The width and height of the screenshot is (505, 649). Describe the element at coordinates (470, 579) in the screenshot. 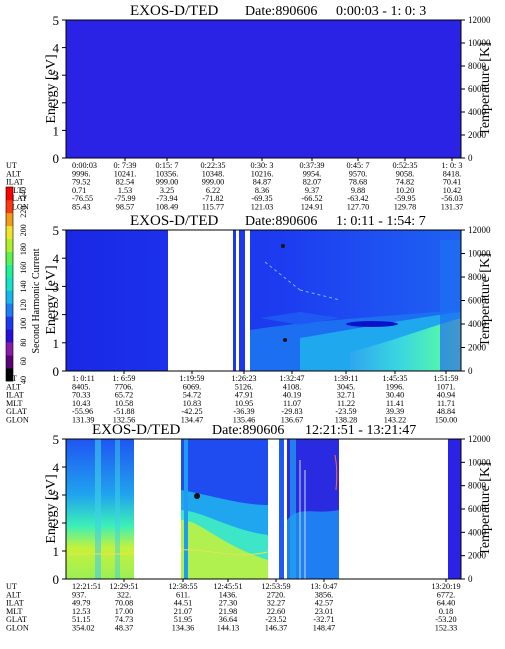

I see `panel-3-y2tick-label: 0` at that location.